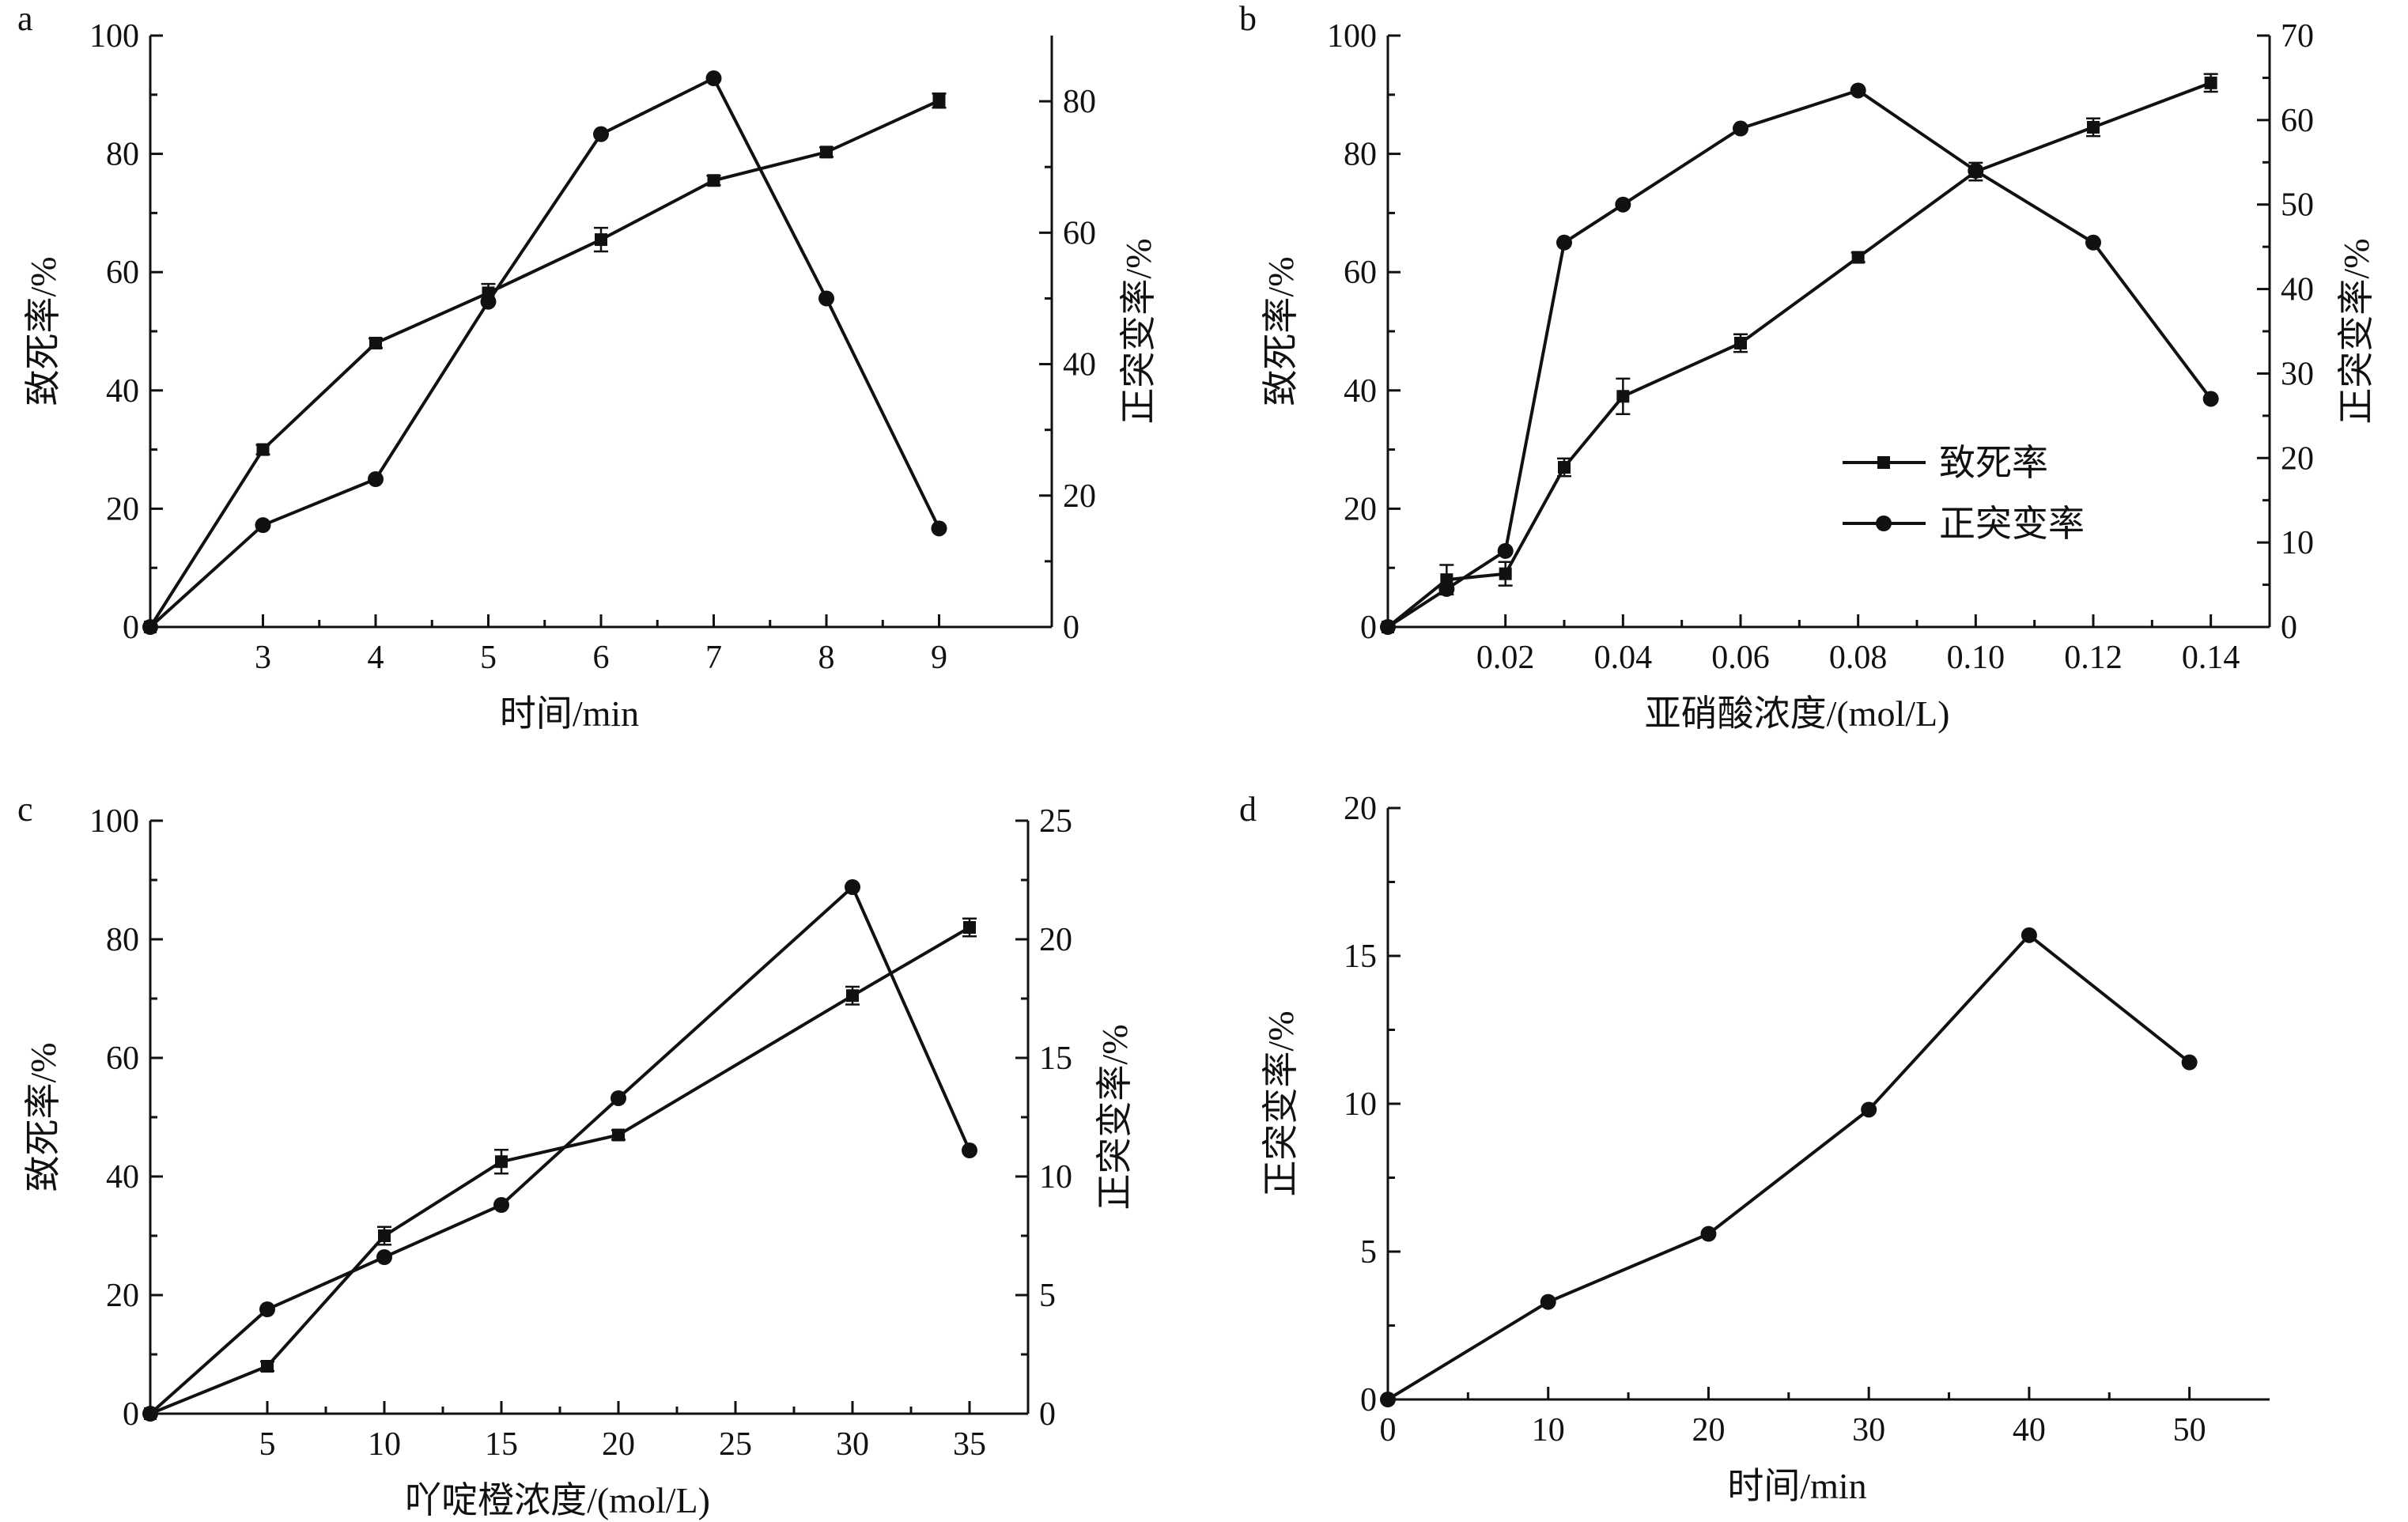  What do you see at coordinates (25, 809) in the screenshot?
I see `panel-label: c` at bounding box center [25, 809].